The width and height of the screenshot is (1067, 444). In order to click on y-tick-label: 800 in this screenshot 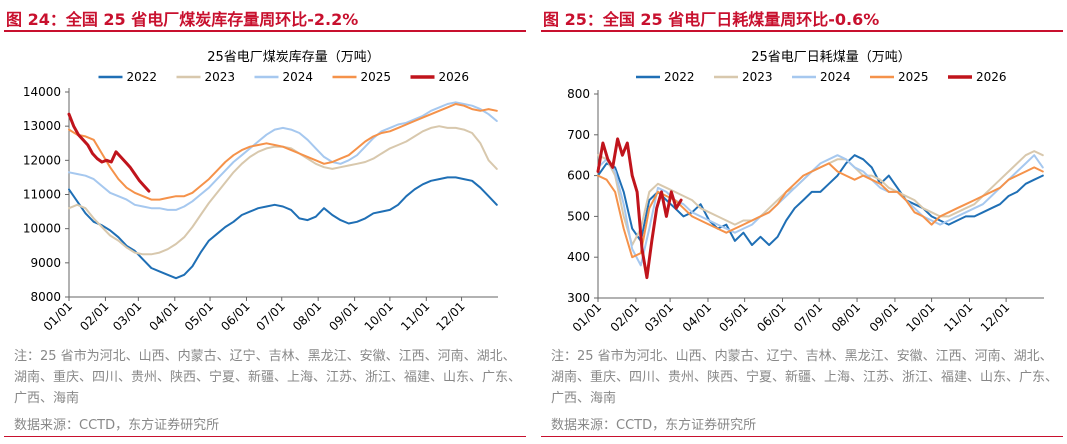, I will do `click(578, 94)`.